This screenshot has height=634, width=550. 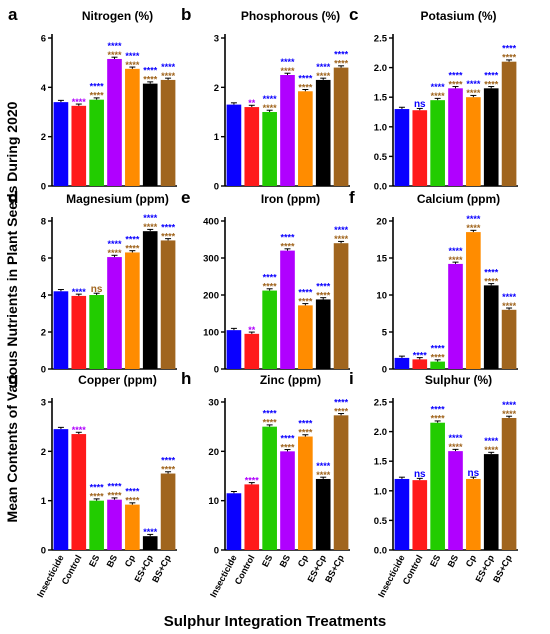 I want to click on panel-title: Zinc (ppm), so click(x=290, y=380).